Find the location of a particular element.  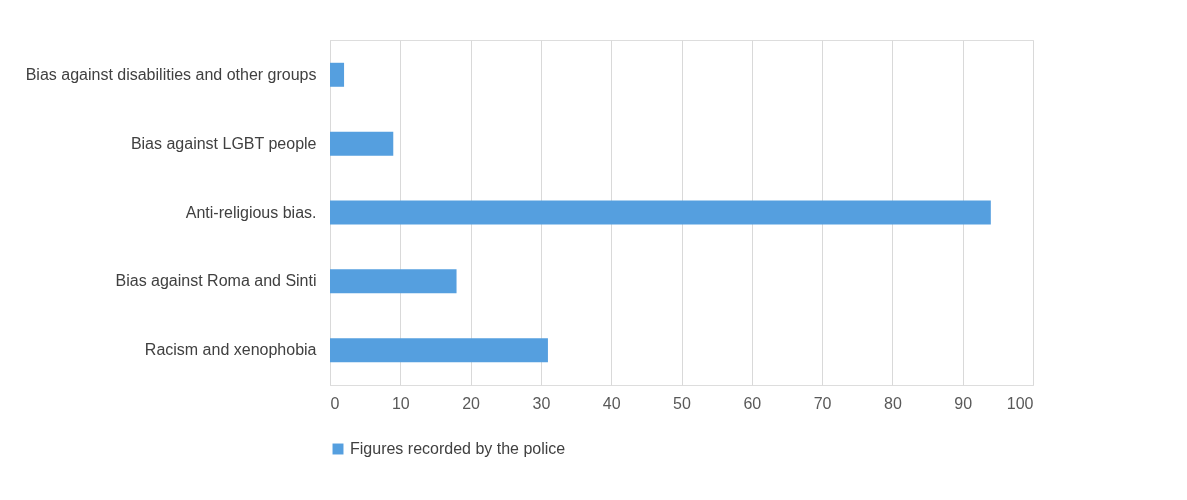

y-tick-label: Anti-religious bias. is located at coordinates (251, 212).